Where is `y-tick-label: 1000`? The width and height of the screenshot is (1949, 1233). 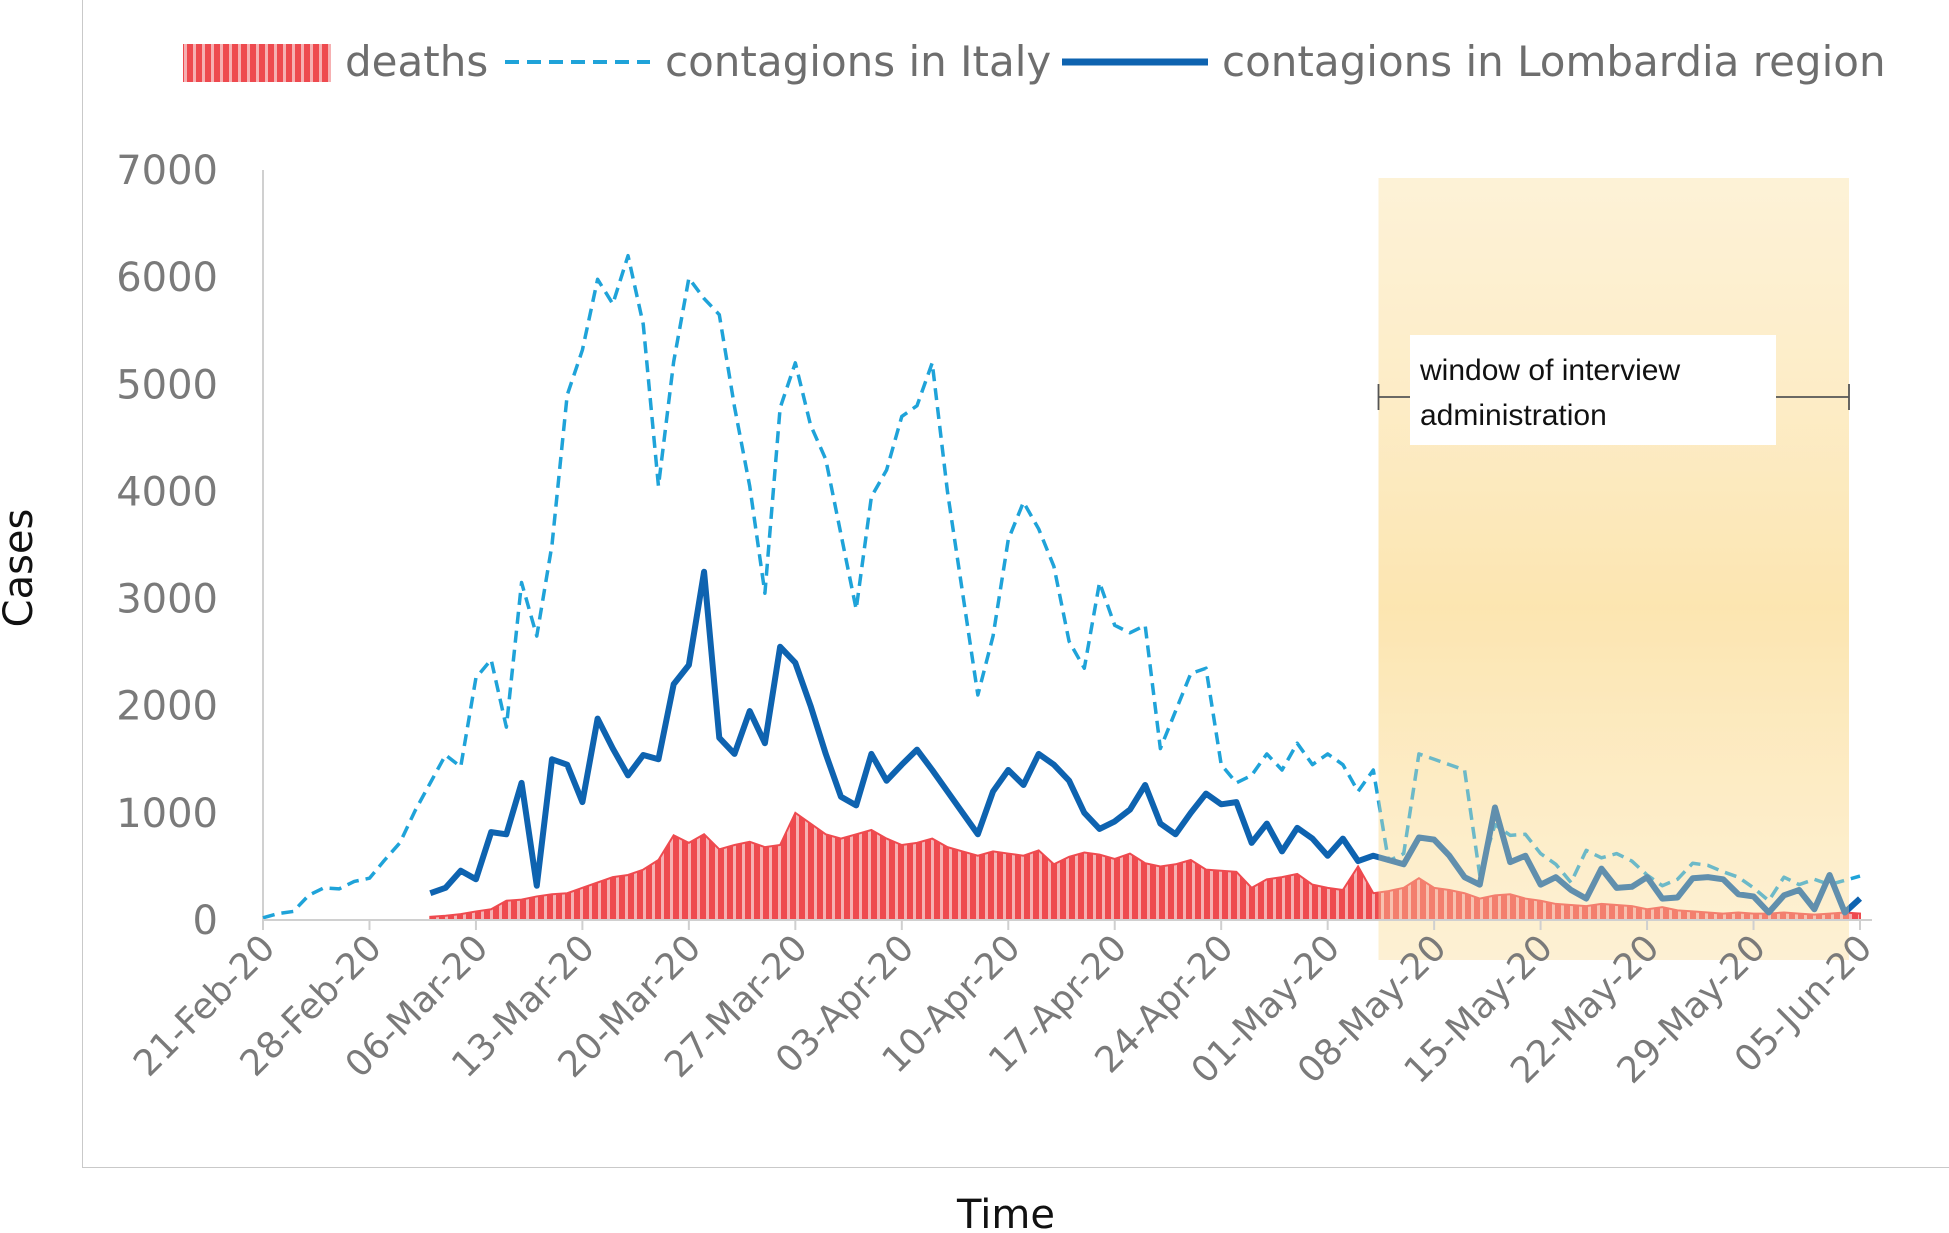 y-tick-label: 1000 is located at coordinates (167, 814).